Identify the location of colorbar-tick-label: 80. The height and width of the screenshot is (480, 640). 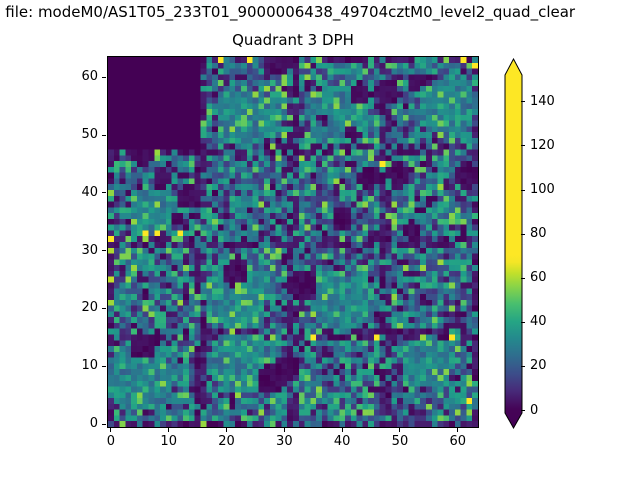
(538, 234).